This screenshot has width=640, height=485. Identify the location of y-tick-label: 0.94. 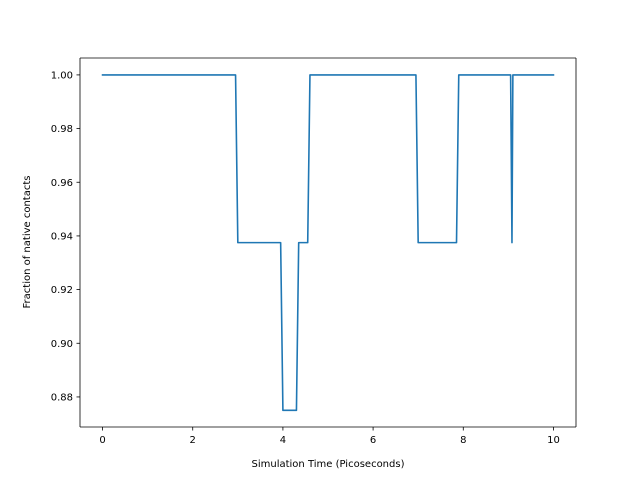
(62, 236).